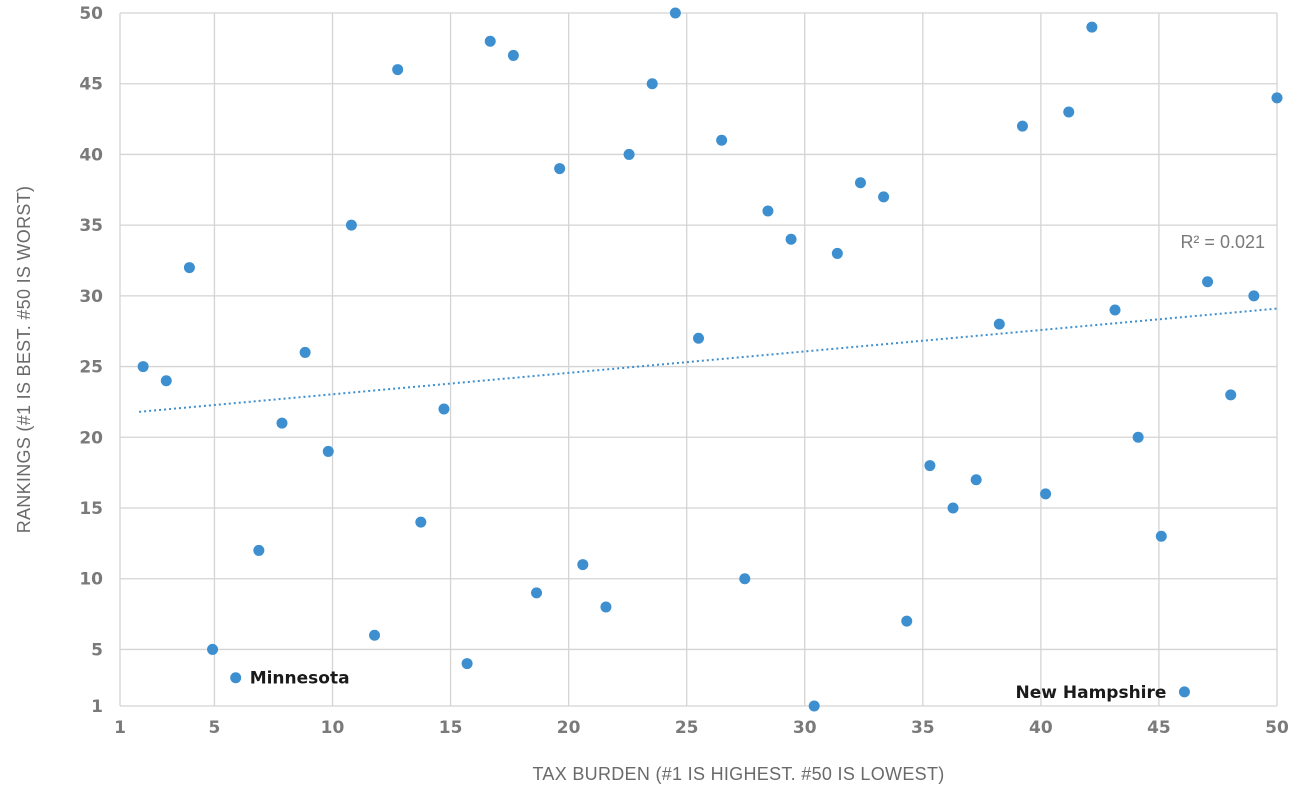 The height and width of the screenshot is (789, 1303). Describe the element at coordinates (97, 707) in the screenshot. I see `y-tick-label: 1` at that location.